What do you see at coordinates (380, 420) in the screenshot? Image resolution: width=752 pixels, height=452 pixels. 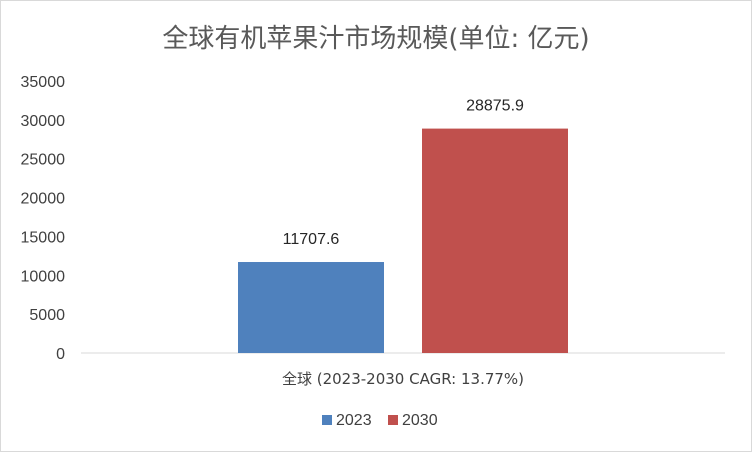 I see `legend: 2023 2030` at bounding box center [380, 420].